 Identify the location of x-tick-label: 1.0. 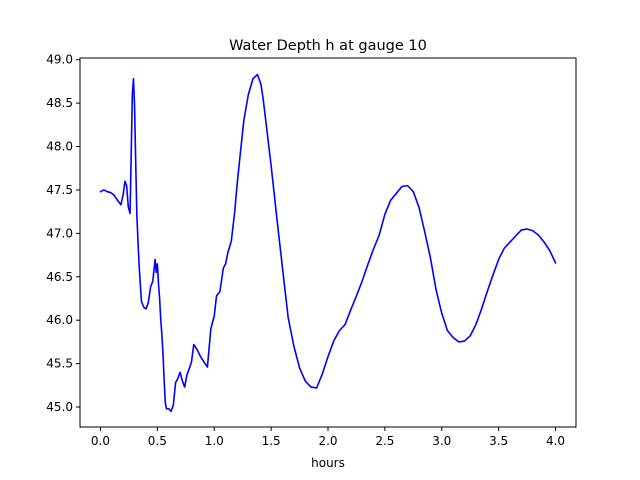
(214, 441).